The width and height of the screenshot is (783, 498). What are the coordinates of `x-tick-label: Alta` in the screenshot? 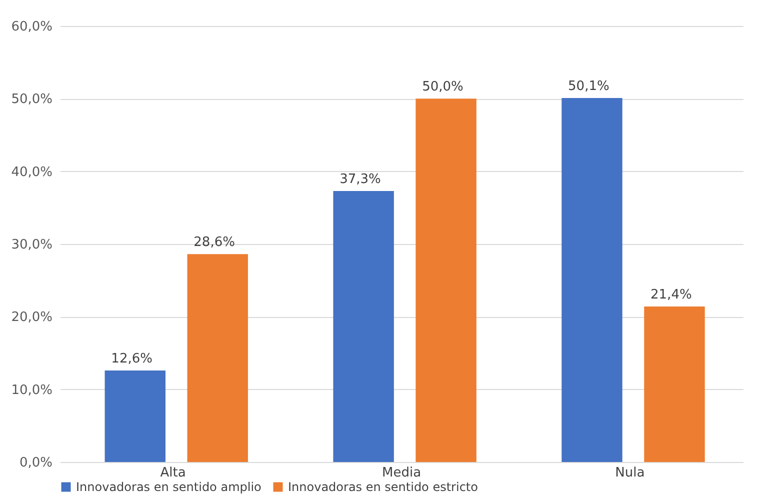 It's located at (173, 473).